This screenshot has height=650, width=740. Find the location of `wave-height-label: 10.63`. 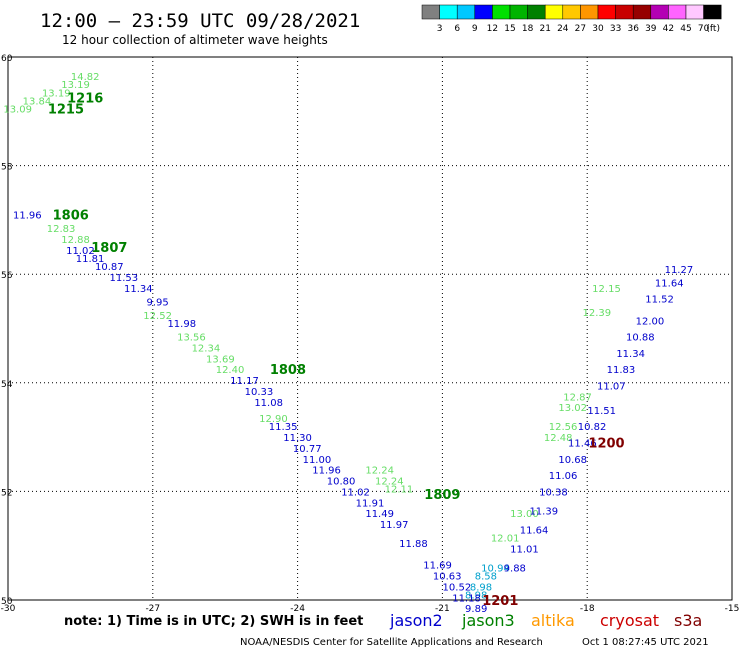

wave-height-label: 10.63 is located at coordinates (447, 577).